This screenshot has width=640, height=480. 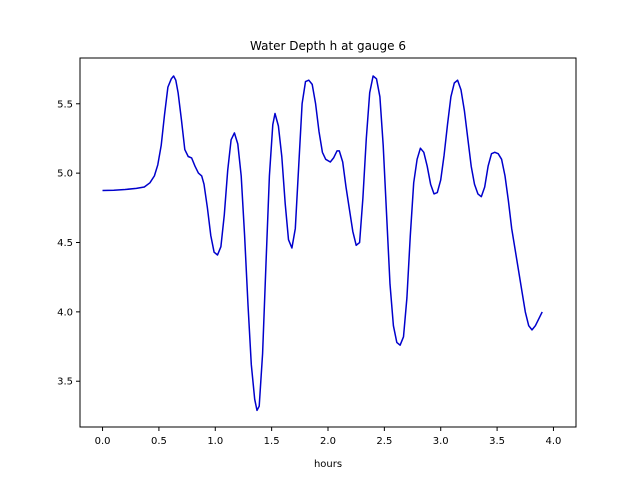 What do you see at coordinates (272, 441) in the screenshot?
I see `x-tick-label: 1.5` at bounding box center [272, 441].